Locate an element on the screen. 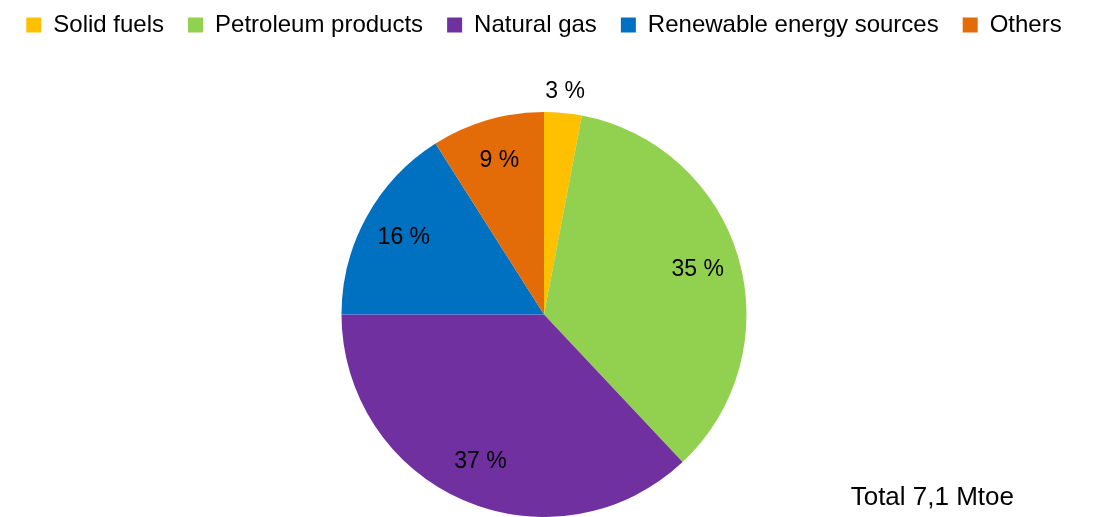  legend-label: Renewable energy sources is located at coordinates (793, 23).